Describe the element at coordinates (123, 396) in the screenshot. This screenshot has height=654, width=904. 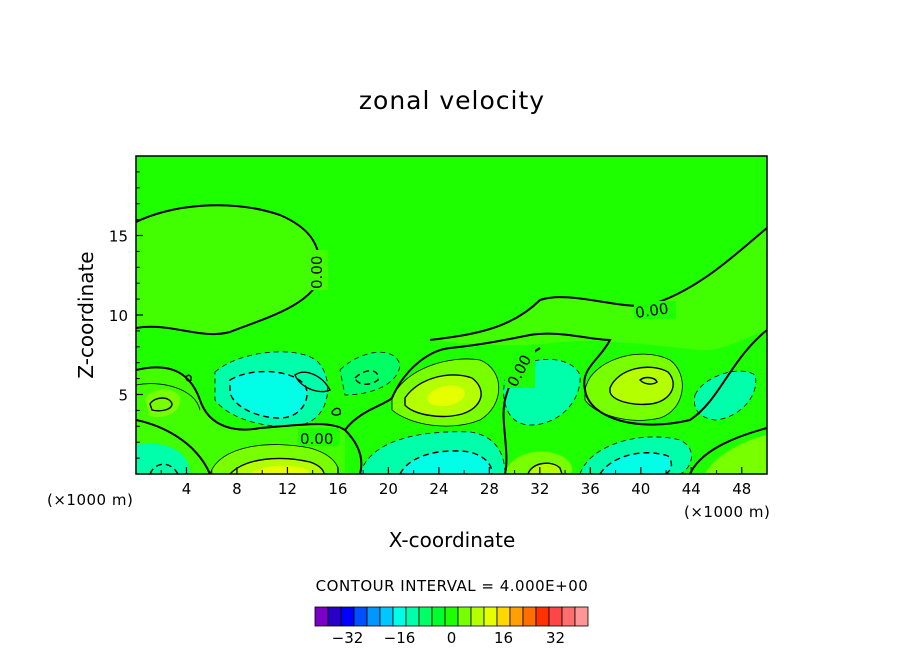
I see `y-tick-label: 5` at that location.